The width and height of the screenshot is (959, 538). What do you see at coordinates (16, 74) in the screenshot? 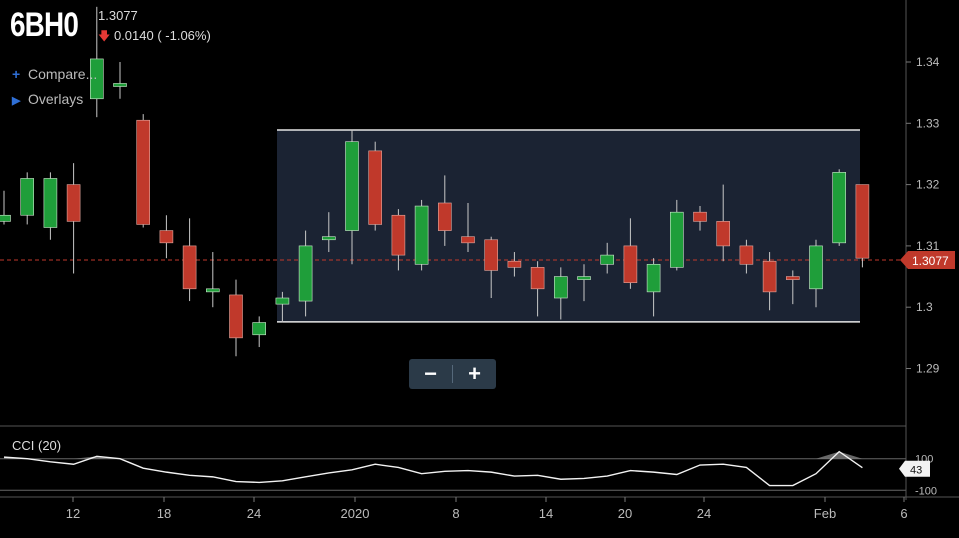
I see `plus-icon: +` at bounding box center [16, 74].